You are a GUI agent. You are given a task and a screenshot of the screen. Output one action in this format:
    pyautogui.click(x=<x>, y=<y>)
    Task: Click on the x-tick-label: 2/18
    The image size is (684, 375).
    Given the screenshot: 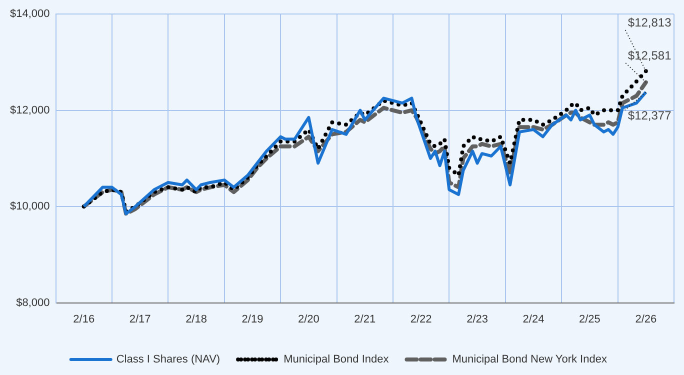 What is the action you would take?
    pyautogui.click(x=196, y=319)
    